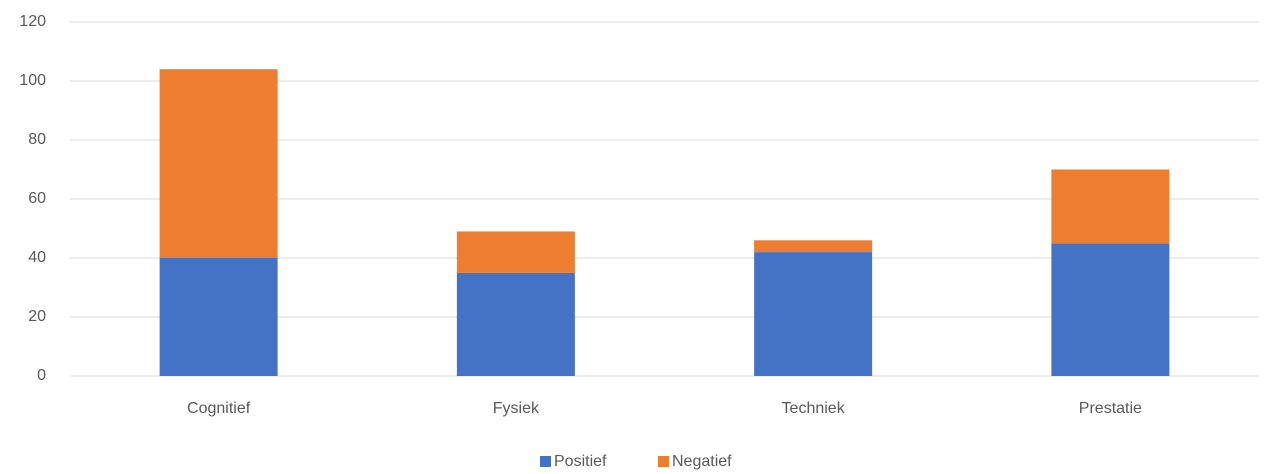 This screenshot has height=474, width=1265. Describe the element at coordinates (516, 408) in the screenshot. I see `x-tick-label: Fysiek` at that location.